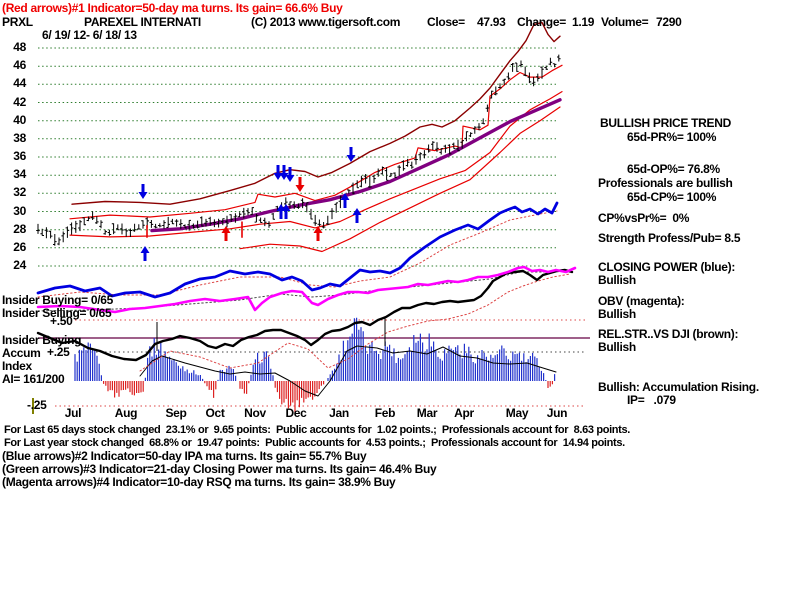  Describe the element at coordinates (348, 371) in the screenshot. I see `ai-envelope-line` at that location.